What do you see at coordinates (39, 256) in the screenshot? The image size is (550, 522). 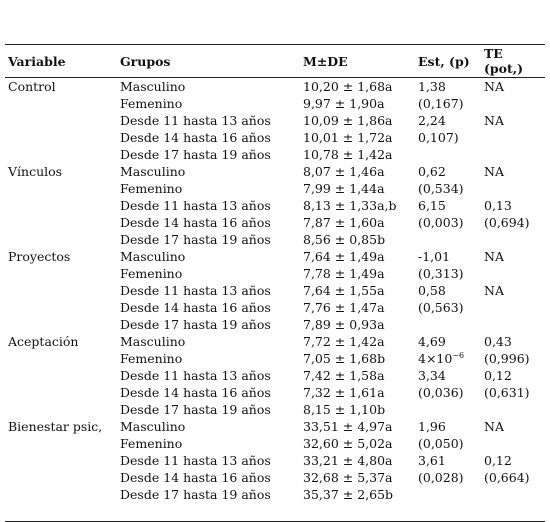 I see `variable-cell: Proyectos` at bounding box center [39, 256].